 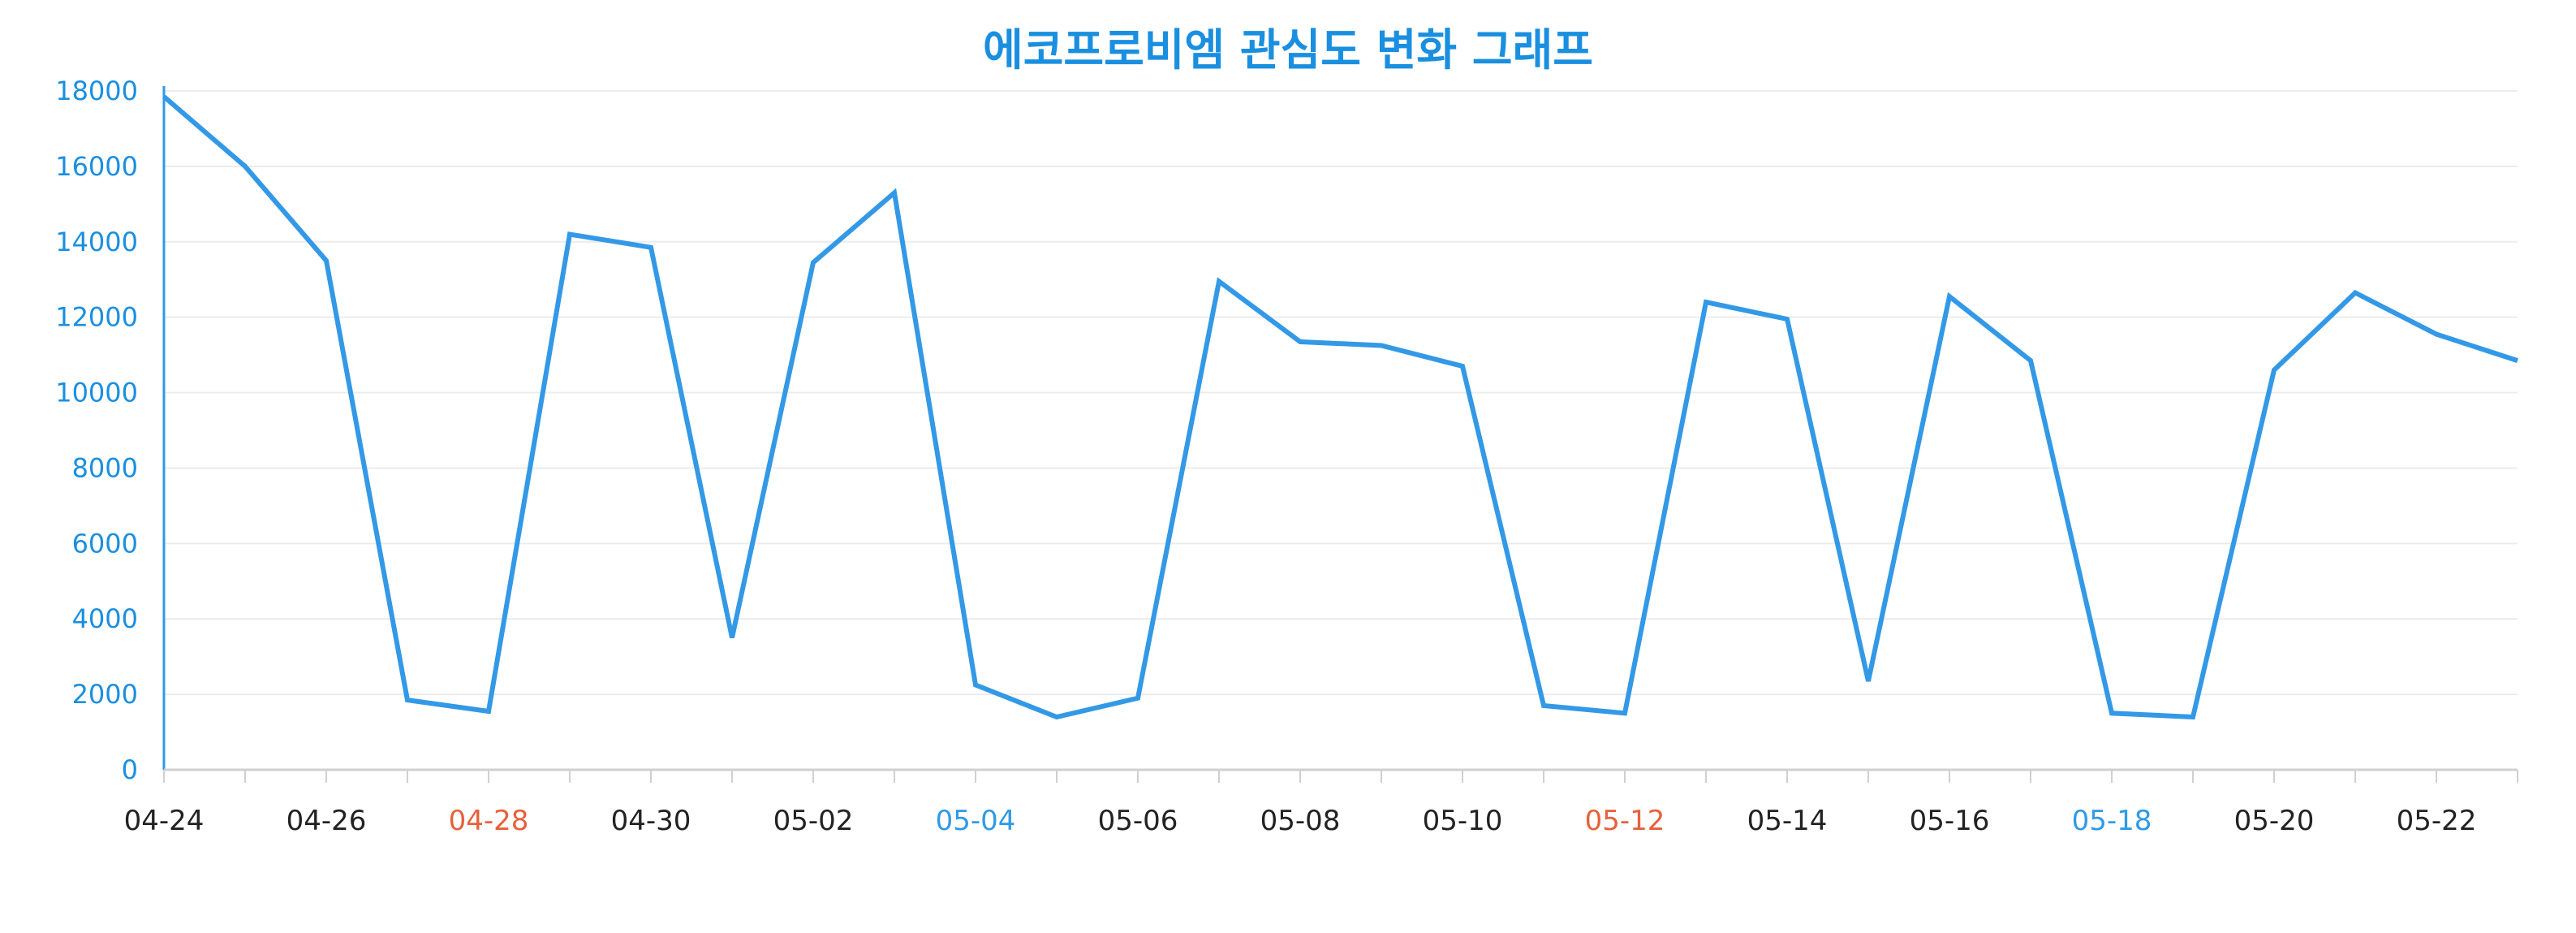 What do you see at coordinates (130, 769) in the screenshot?
I see `y-tick-label: 0` at bounding box center [130, 769].